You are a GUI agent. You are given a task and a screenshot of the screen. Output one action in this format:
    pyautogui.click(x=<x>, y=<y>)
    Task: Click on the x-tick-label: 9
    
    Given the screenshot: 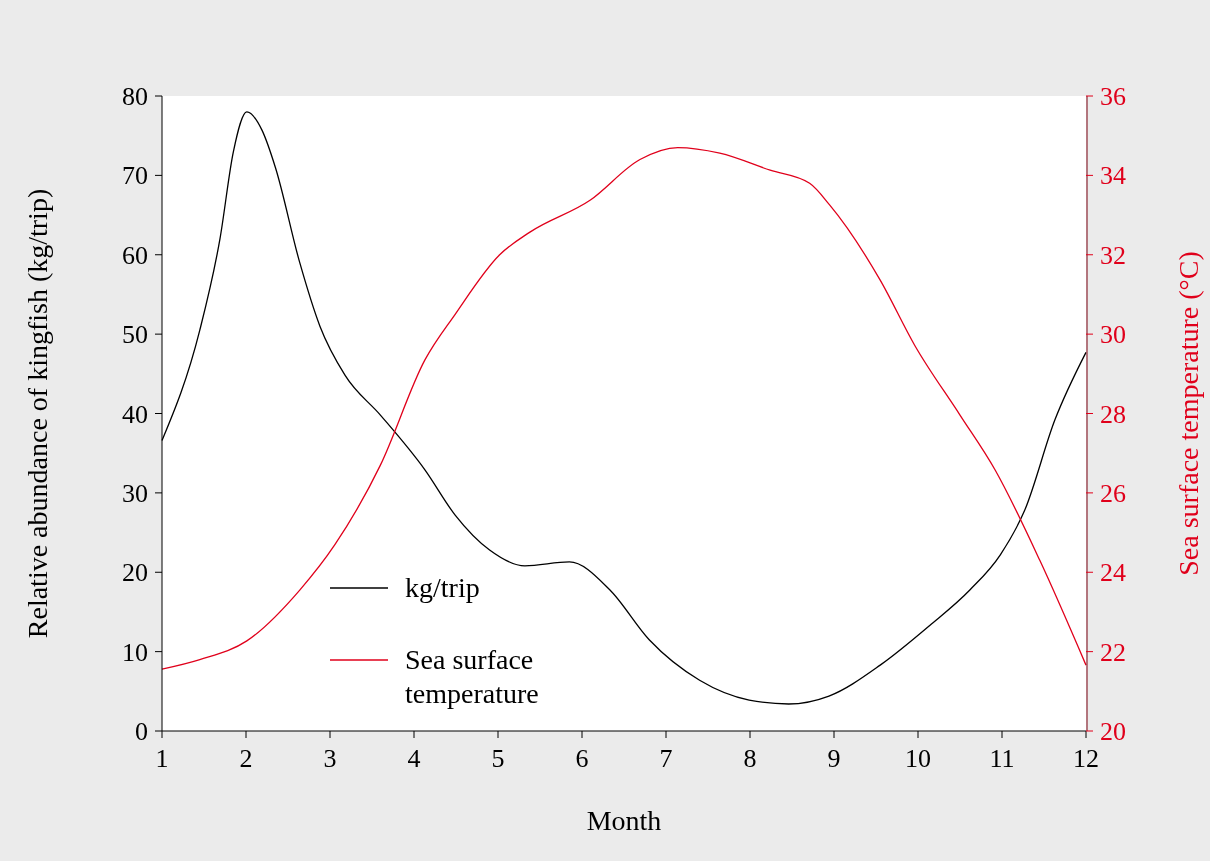 What is the action you would take?
    pyautogui.click(x=834, y=758)
    